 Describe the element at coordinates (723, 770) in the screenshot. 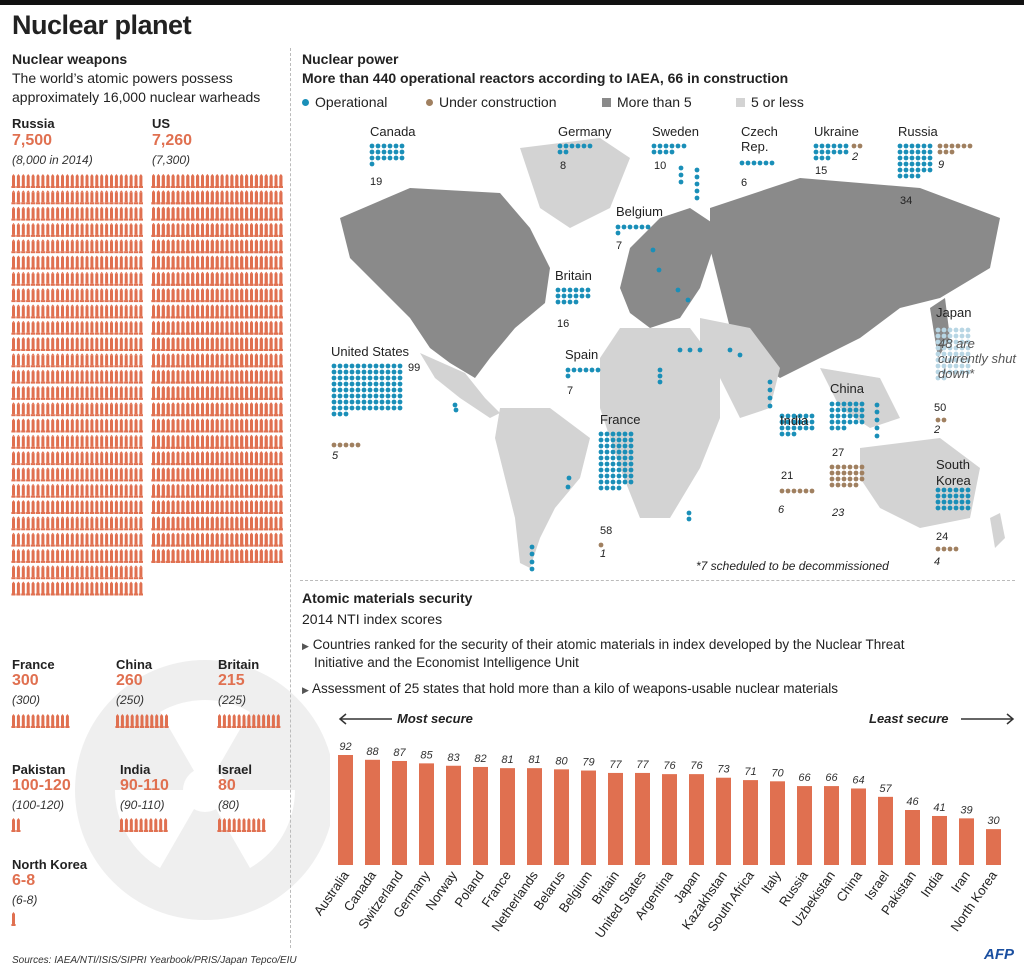

I see `nti-value-label: 73` at that location.